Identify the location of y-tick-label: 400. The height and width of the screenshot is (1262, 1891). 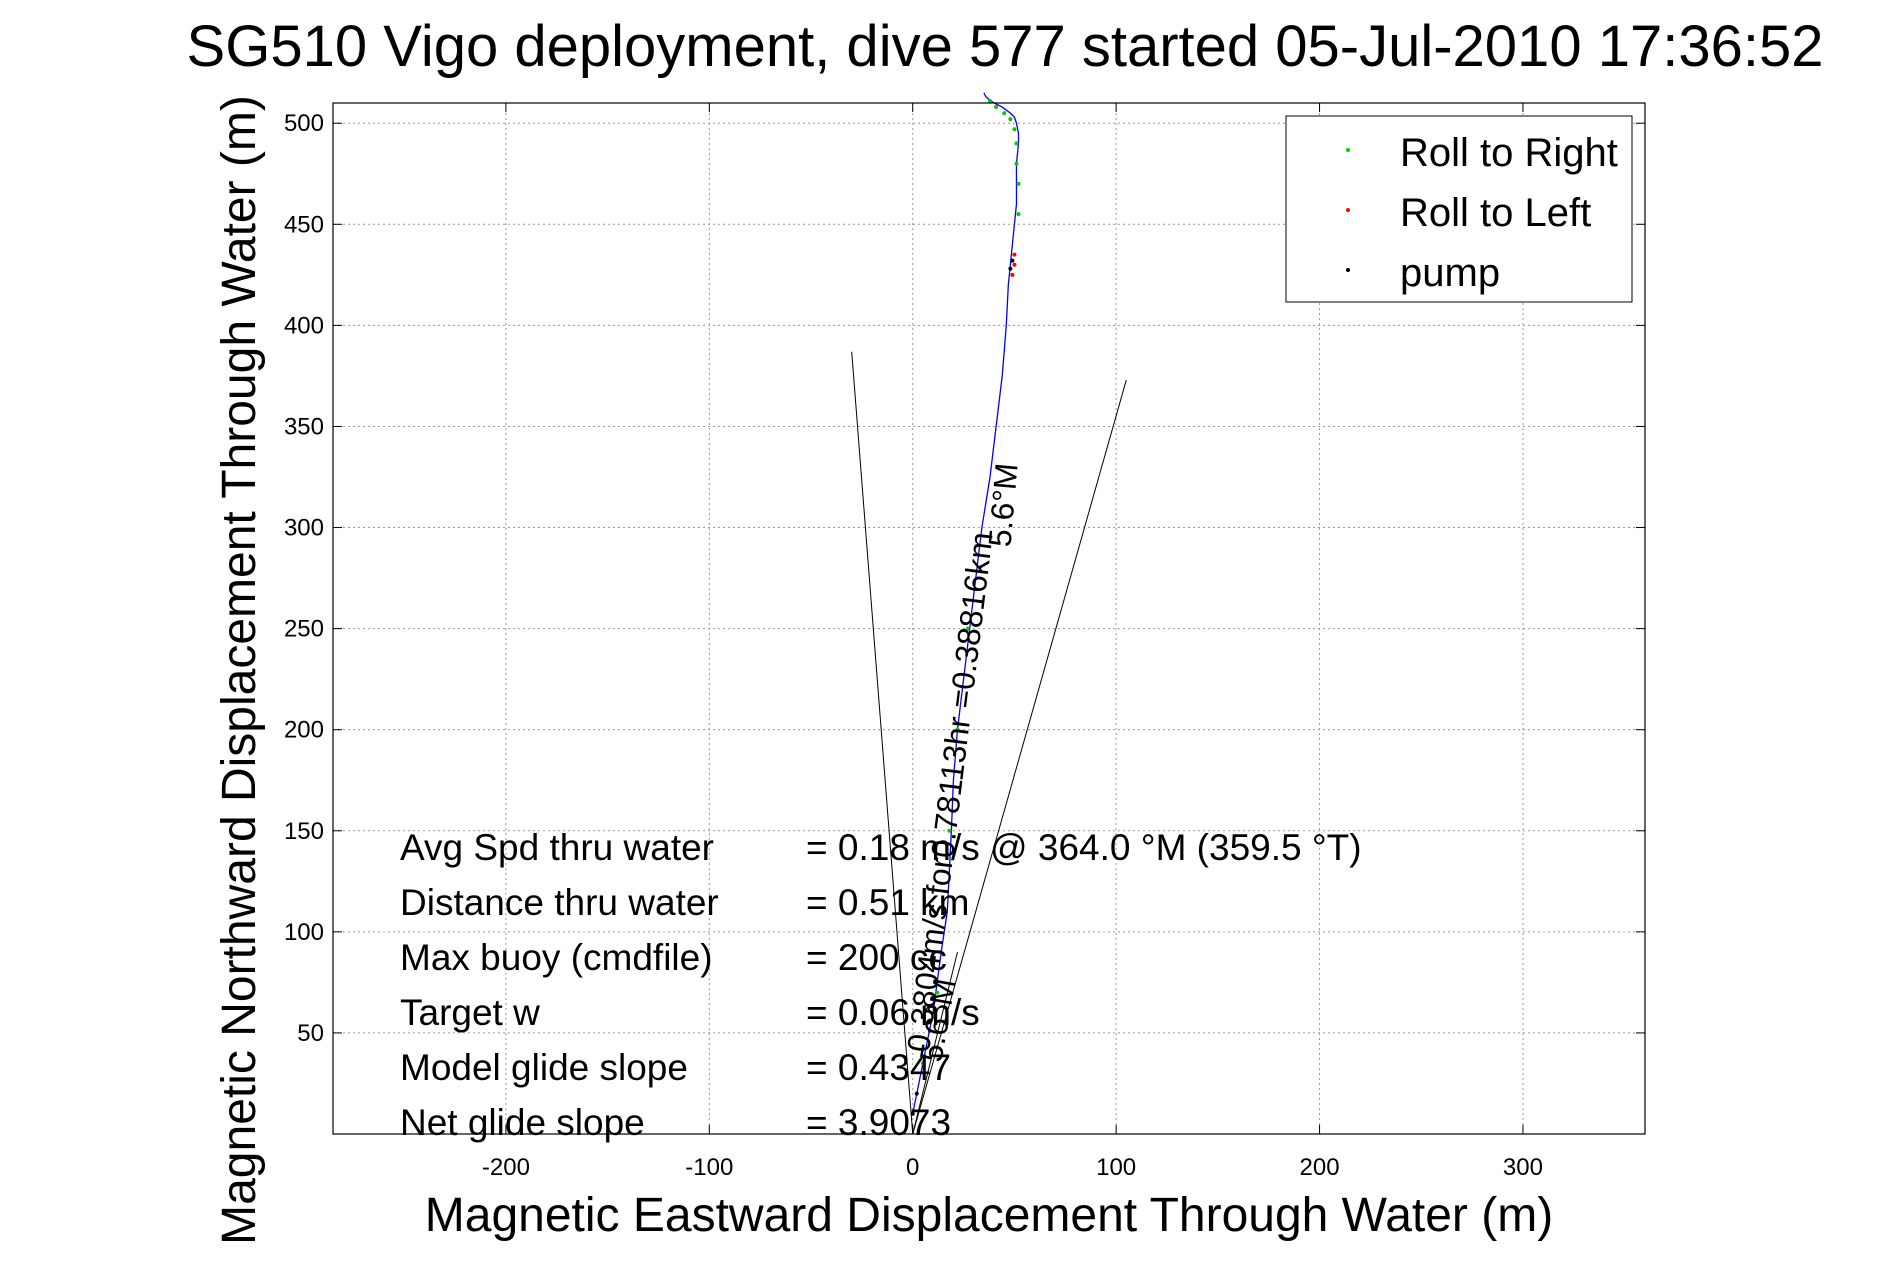
(304, 325).